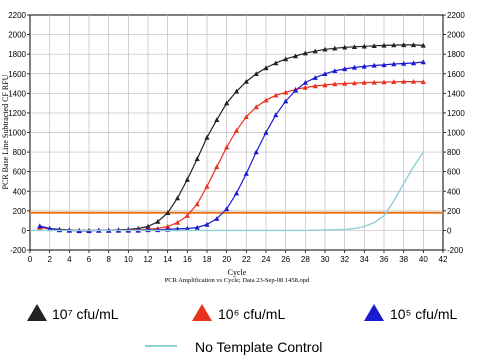 The width and height of the screenshot is (497, 364). Describe the element at coordinates (128, 259) in the screenshot. I see `x-tick-label: 10` at that location.